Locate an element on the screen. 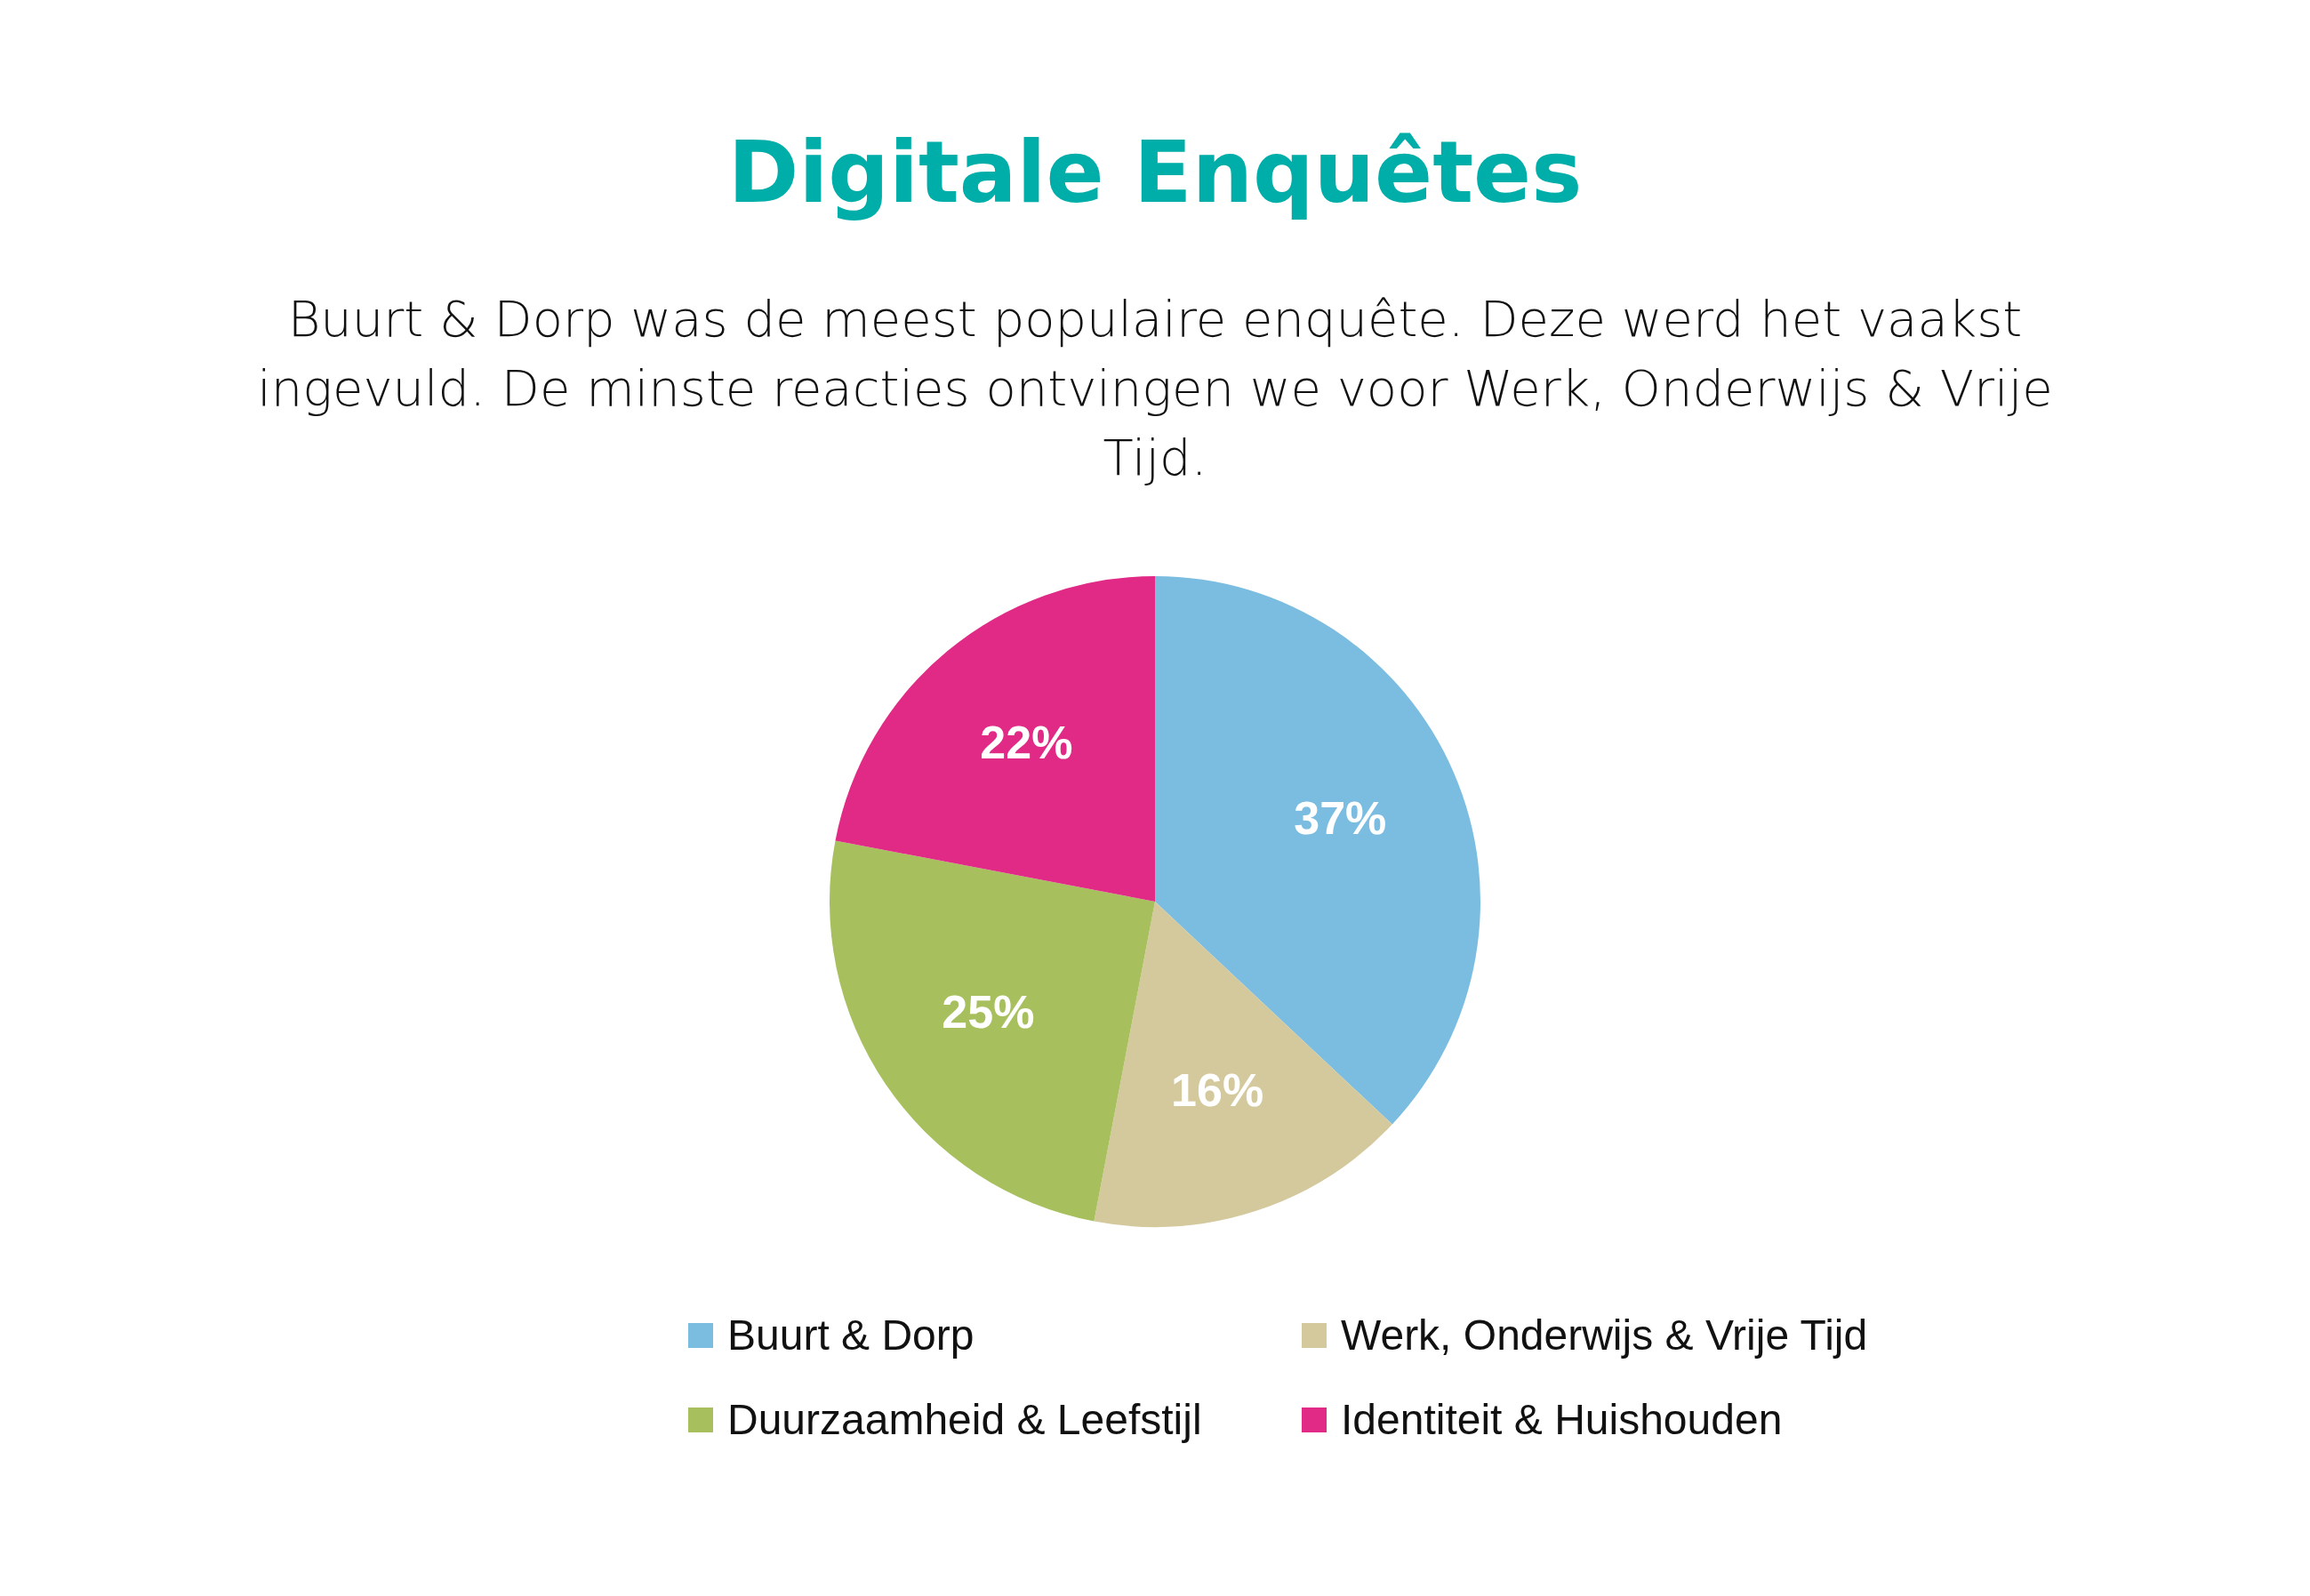 This screenshot has height=1596, width=2310. data-label: 22% is located at coordinates (1026, 743).